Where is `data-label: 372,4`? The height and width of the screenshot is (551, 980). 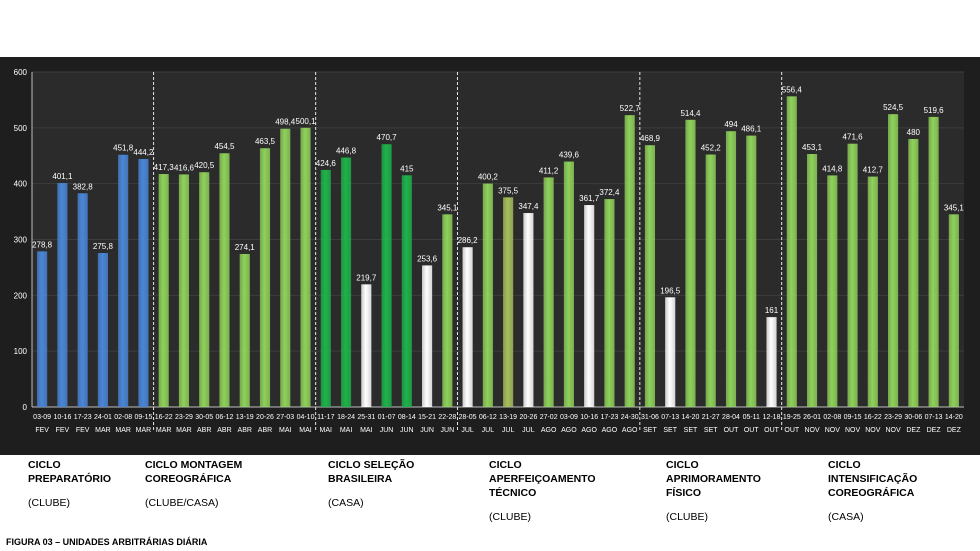
data-label: 372,4 is located at coordinates (609, 192).